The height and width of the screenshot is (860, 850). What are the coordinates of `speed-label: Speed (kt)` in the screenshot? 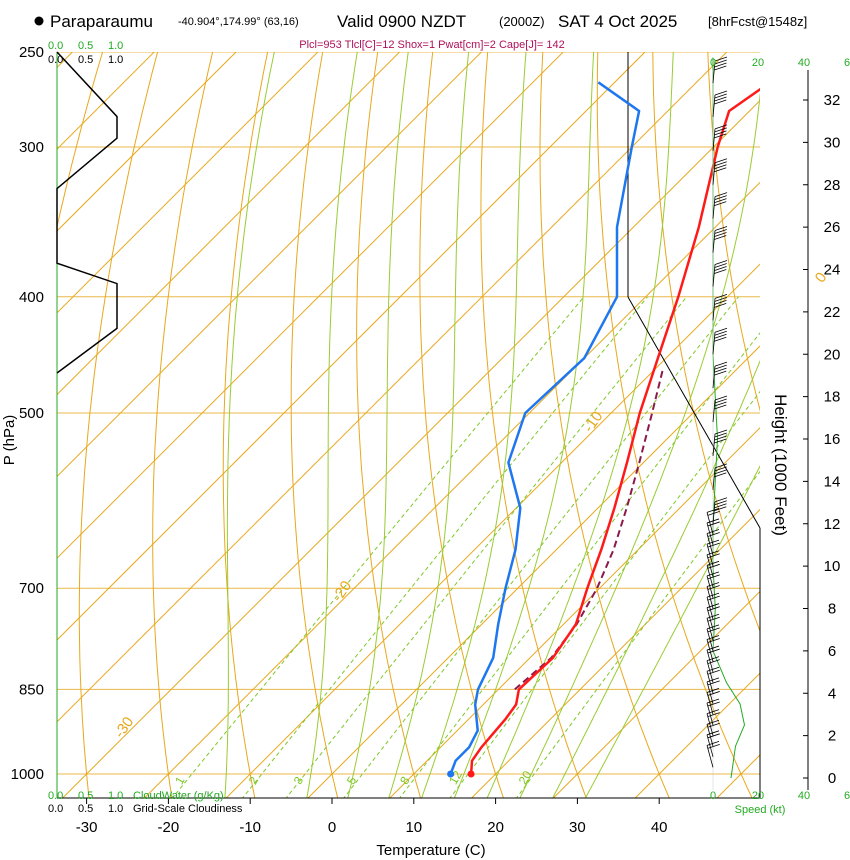 It's located at (760, 810).